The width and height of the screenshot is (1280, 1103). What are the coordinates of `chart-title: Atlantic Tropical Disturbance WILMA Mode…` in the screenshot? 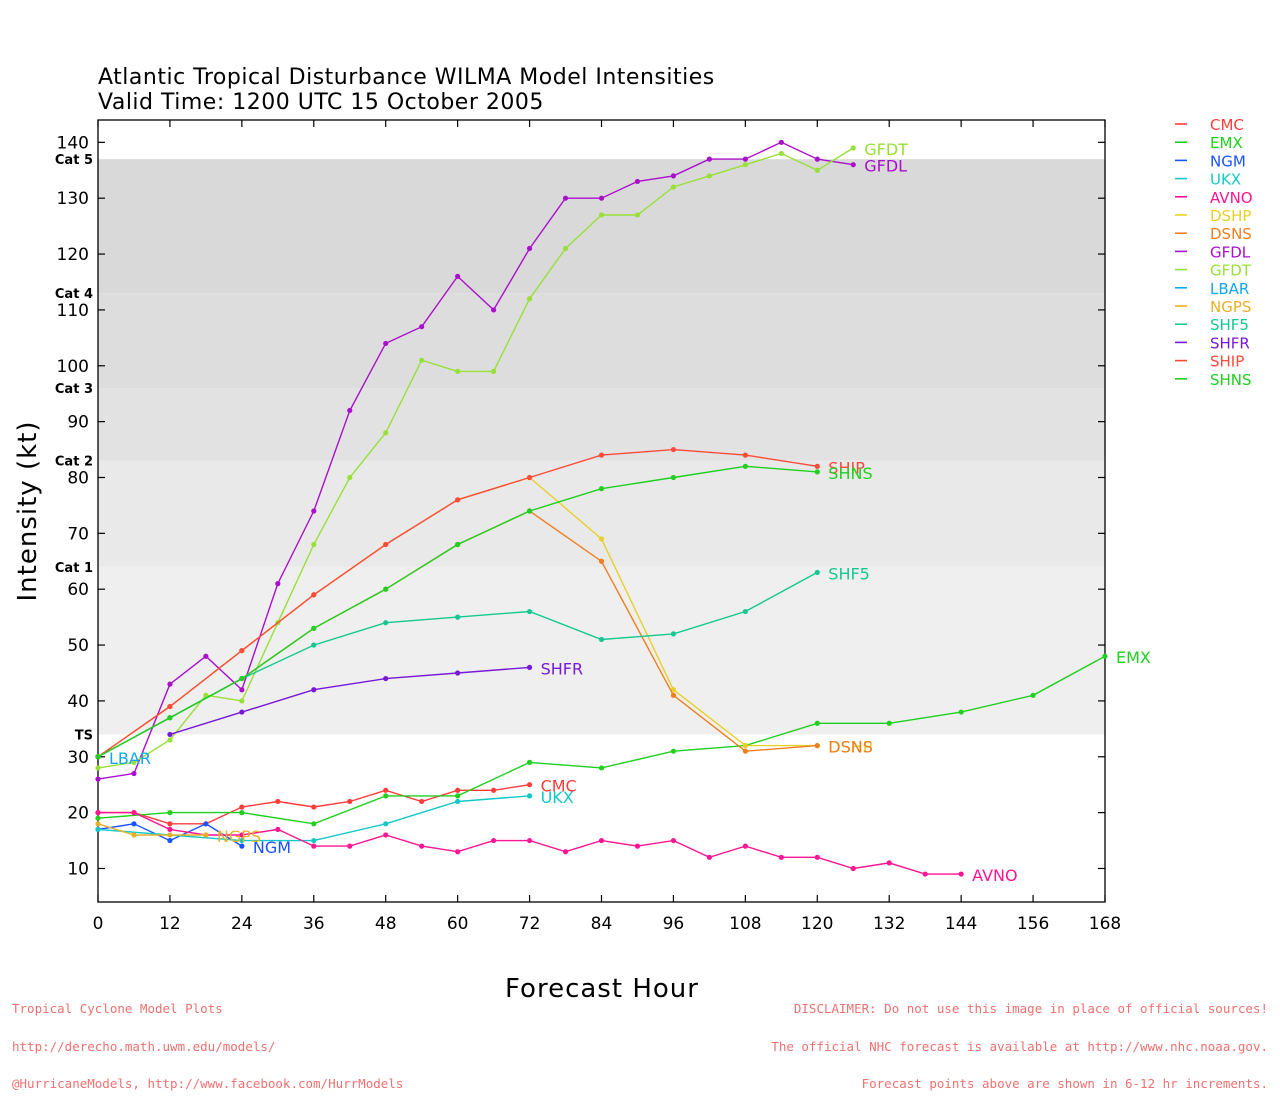 It's located at (406, 77).